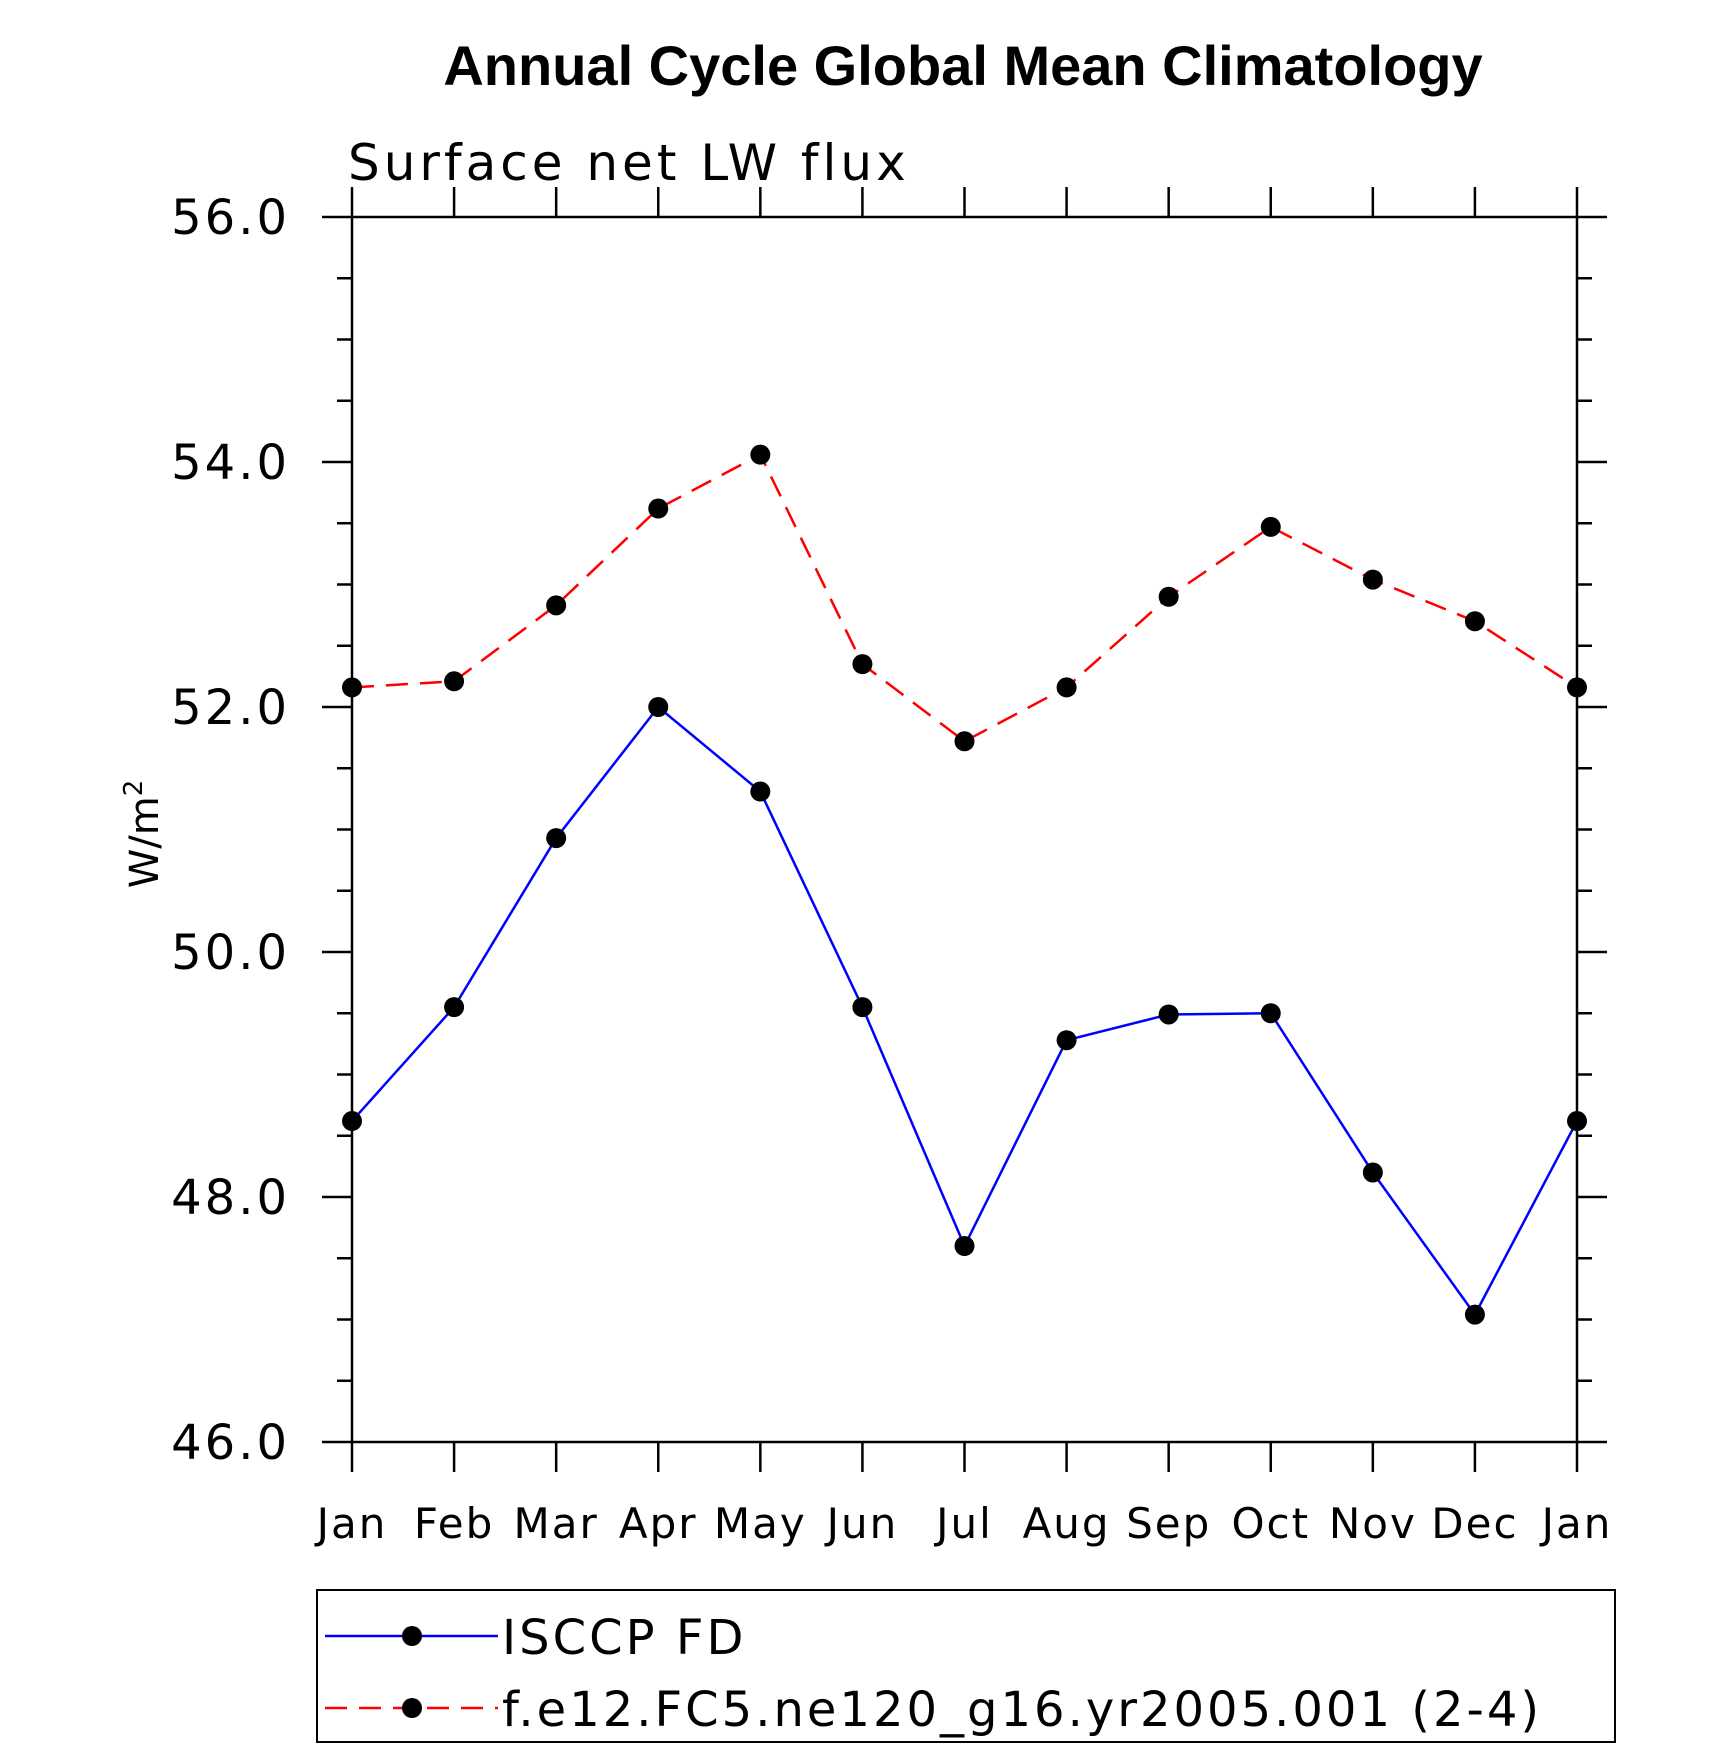  Describe the element at coordinates (134, 788) in the screenshot. I see `y-axis-label-superscript: 2` at that location.